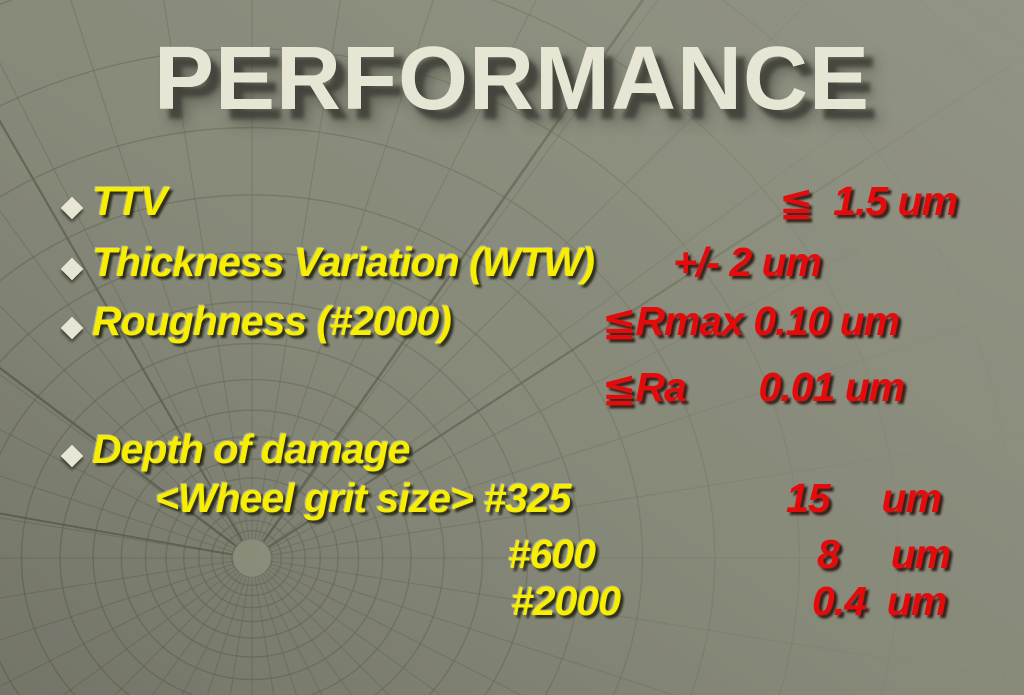 This screenshot has width=1024, height=695. I want to click on label-thickness-variation: Thickness Variation (WTW), so click(343, 262).